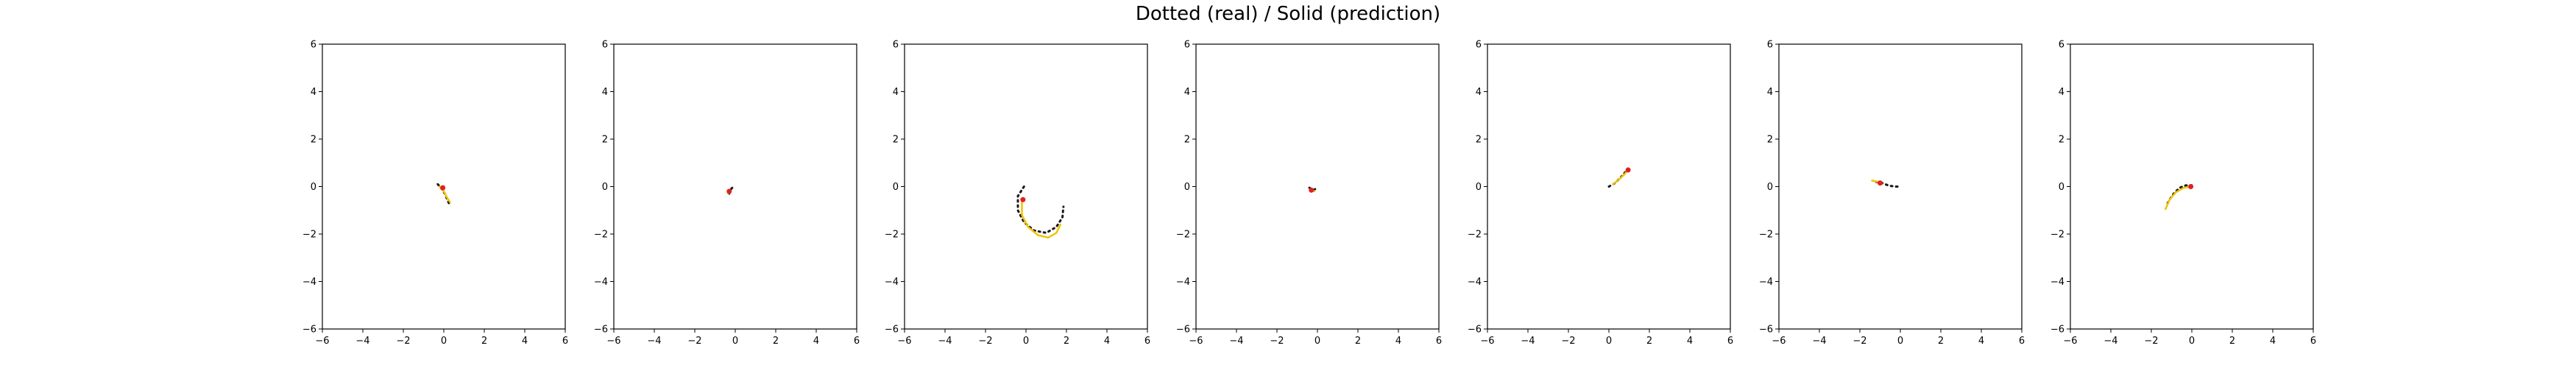  What do you see at coordinates (1600, 193) in the screenshot?
I see `panel-5: −6 −4 −2 0 2 4 6 −6 −4 −2 0 2 4 6` at bounding box center [1600, 193].